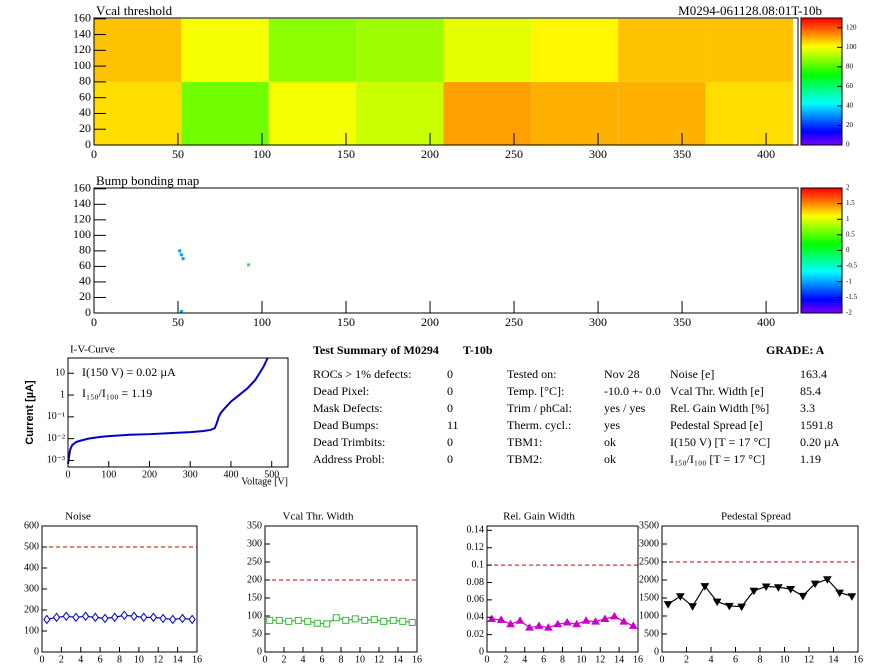 The width and height of the screenshot is (896, 672). What do you see at coordinates (82, 188) in the screenshot?
I see `y-tick-label: 160` at bounding box center [82, 188].